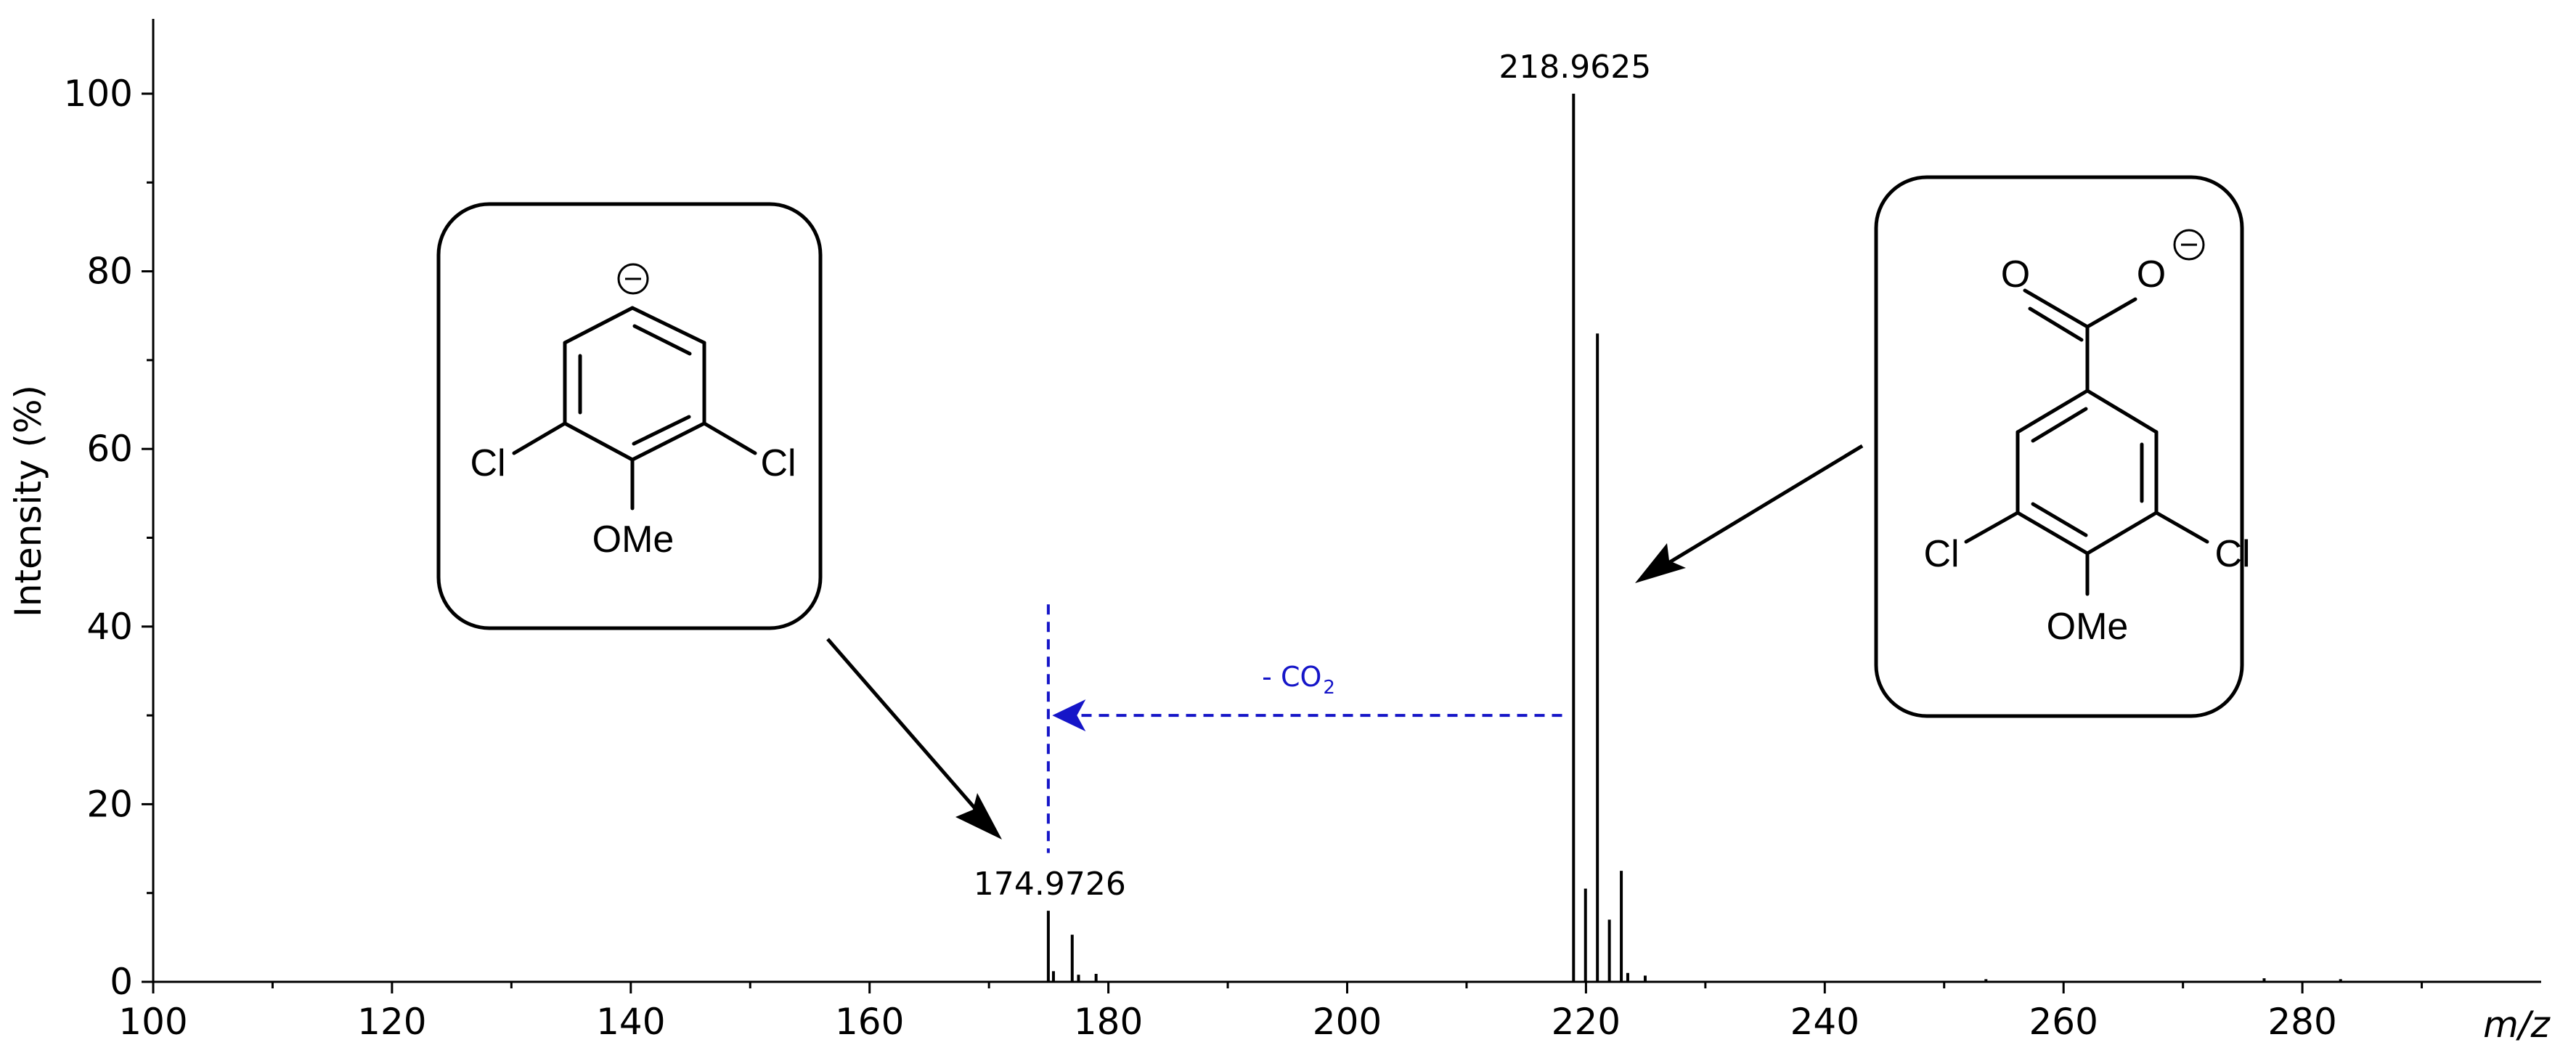 The height and width of the screenshot is (1053, 2576). I want to click on right-structure-box: O O Cl Cl OMe, so click(2062, 446).